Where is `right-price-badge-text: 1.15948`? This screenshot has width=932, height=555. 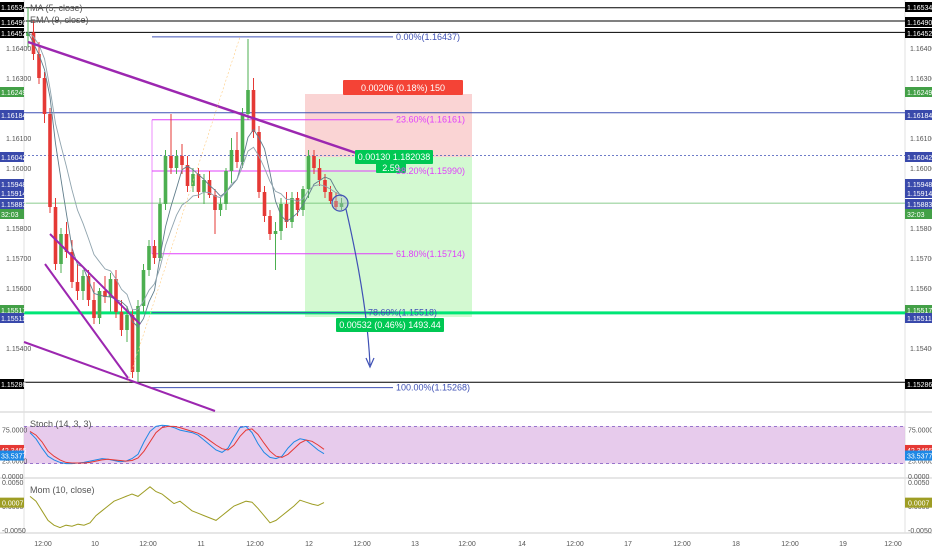 right-price-badge-text: 1.15948 is located at coordinates (919, 185).